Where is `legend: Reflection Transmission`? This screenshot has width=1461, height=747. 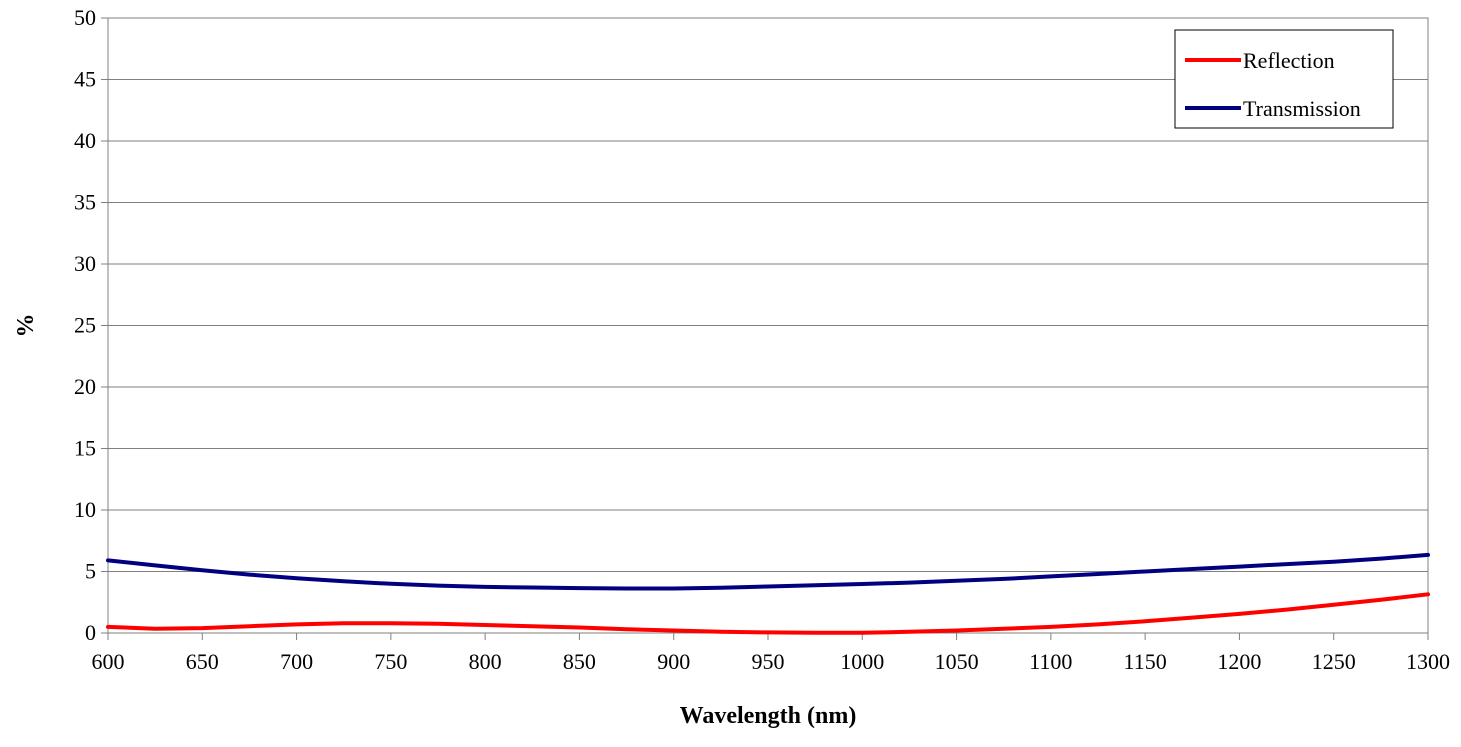
legend: Reflection Transmission is located at coordinates (1284, 79).